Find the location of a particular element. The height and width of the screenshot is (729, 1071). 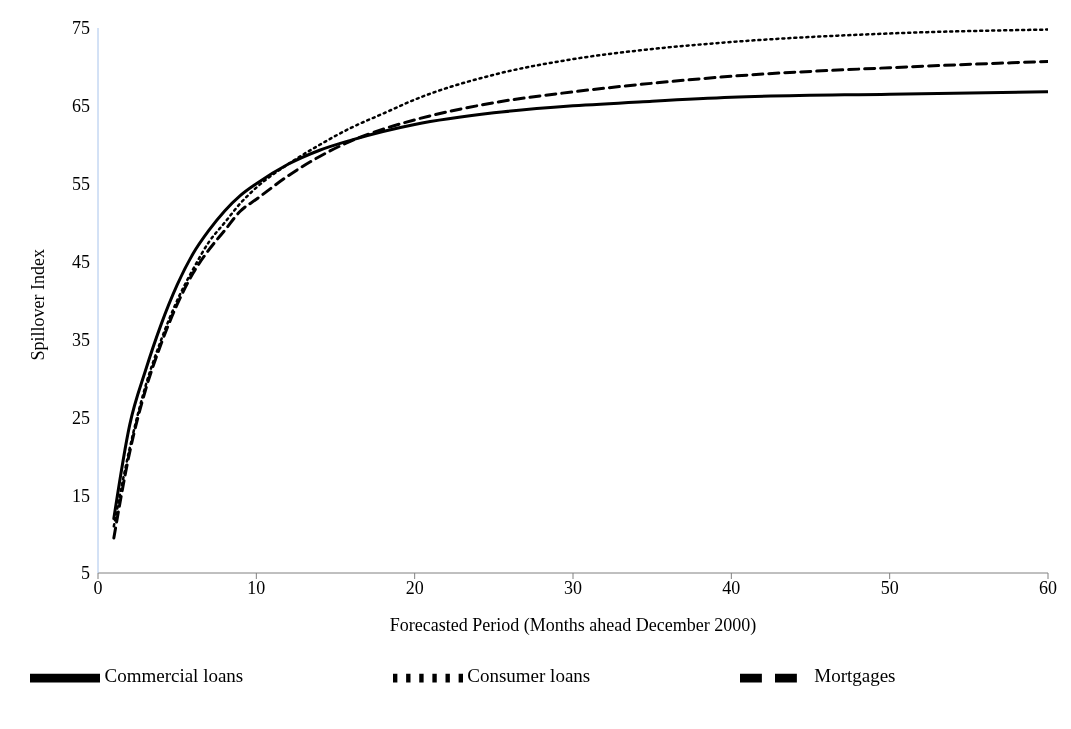

y-tick-label: 5 is located at coordinates (85, 573).